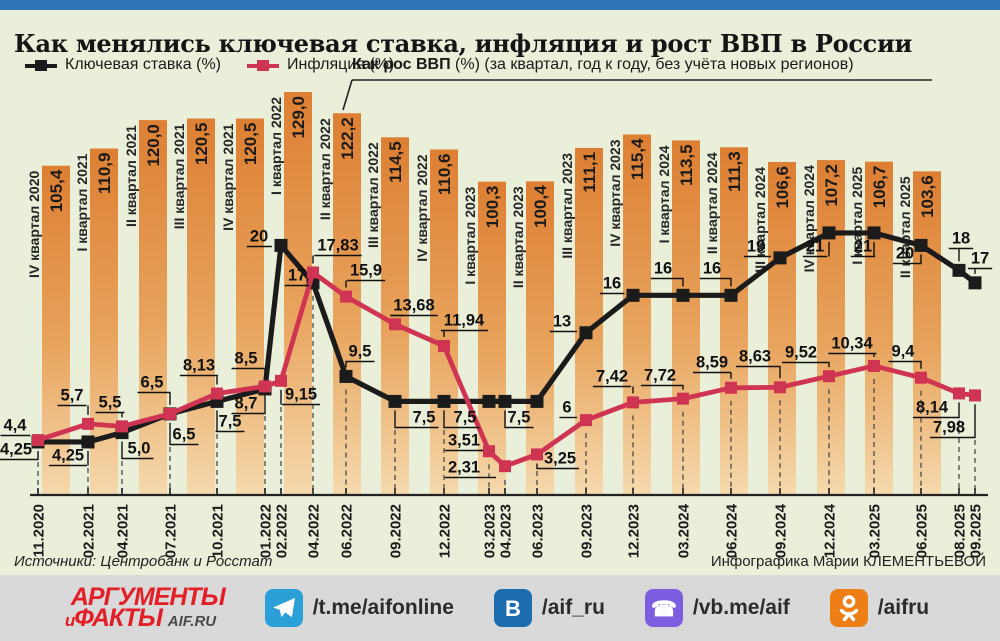 Image resolution: width=1000 pixels, height=641 pixels. I want to click on x-tick-label: 02.2021, so click(89, 531).